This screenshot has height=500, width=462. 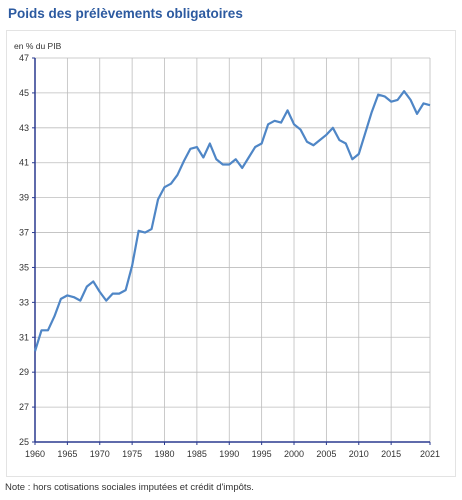 What do you see at coordinates (430, 454) in the screenshot?
I see `x-tick-label: 2021` at bounding box center [430, 454].